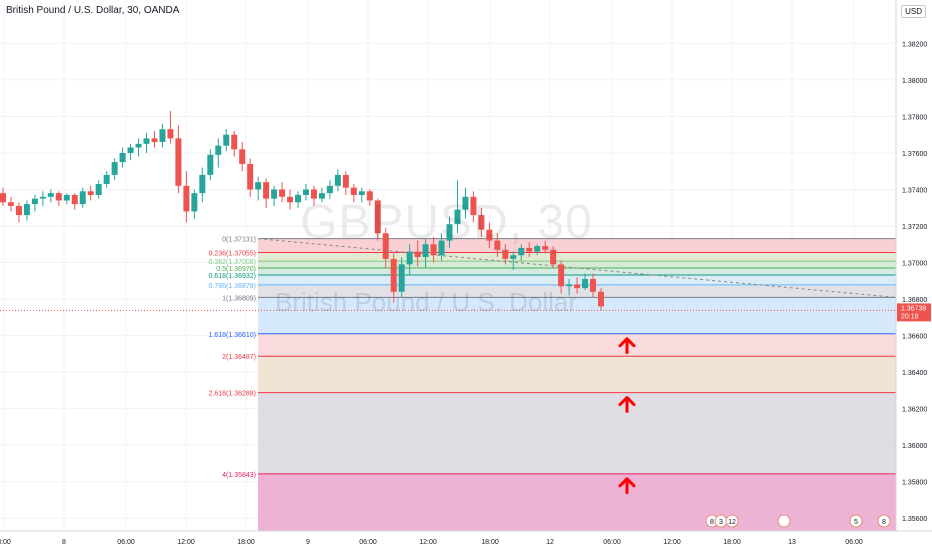 This screenshot has height=550, width=932. I want to click on x-tick-label: 18:00, so click(490, 542).